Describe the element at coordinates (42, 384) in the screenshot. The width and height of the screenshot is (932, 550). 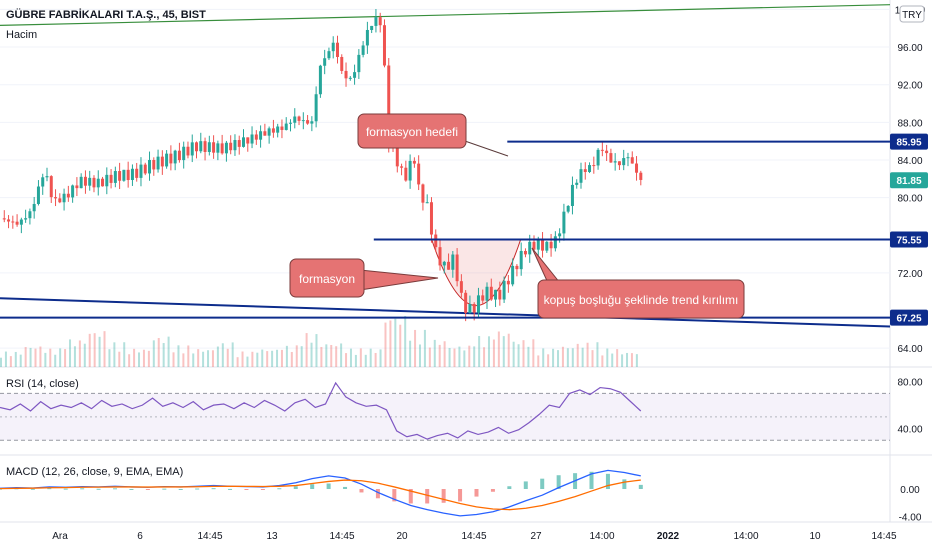
I see `rsi-title: RSI (14, close)` at that location.